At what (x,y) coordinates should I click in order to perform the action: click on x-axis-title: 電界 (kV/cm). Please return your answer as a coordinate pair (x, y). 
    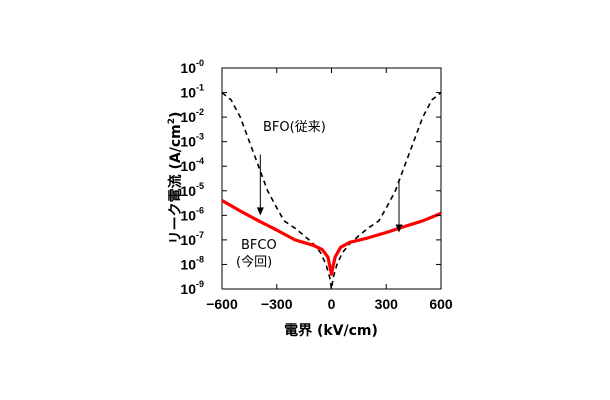
    Looking at the image, I should click on (331, 330).